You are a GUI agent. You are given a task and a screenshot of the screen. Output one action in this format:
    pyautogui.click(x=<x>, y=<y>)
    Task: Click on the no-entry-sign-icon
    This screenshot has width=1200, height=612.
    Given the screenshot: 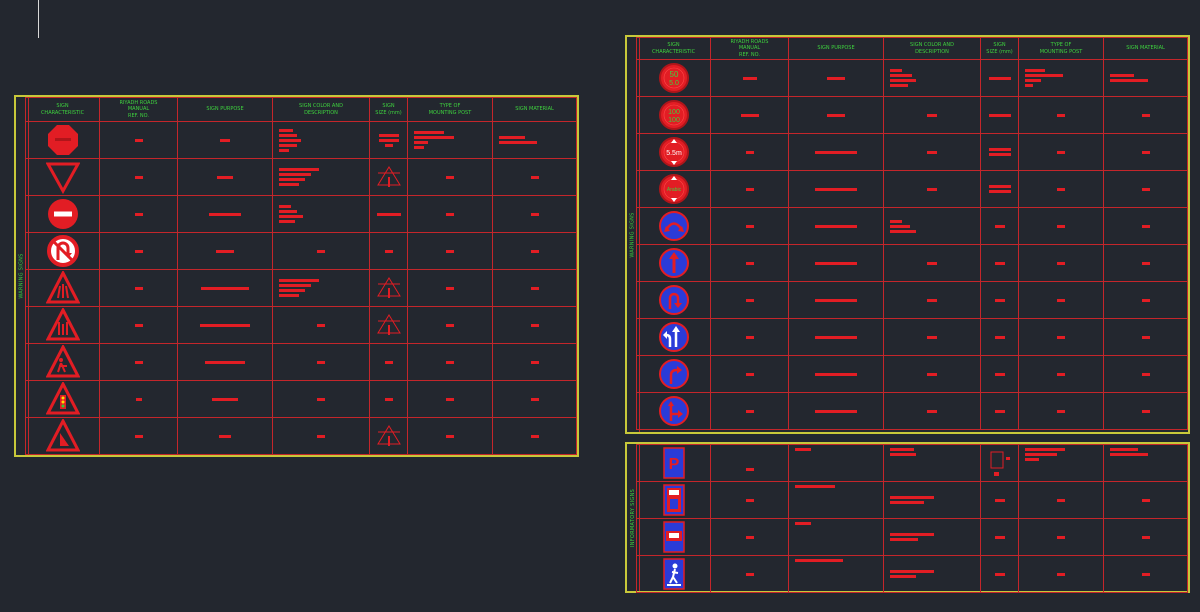 What is the action you would take?
    pyautogui.click(x=62, y=214)
    